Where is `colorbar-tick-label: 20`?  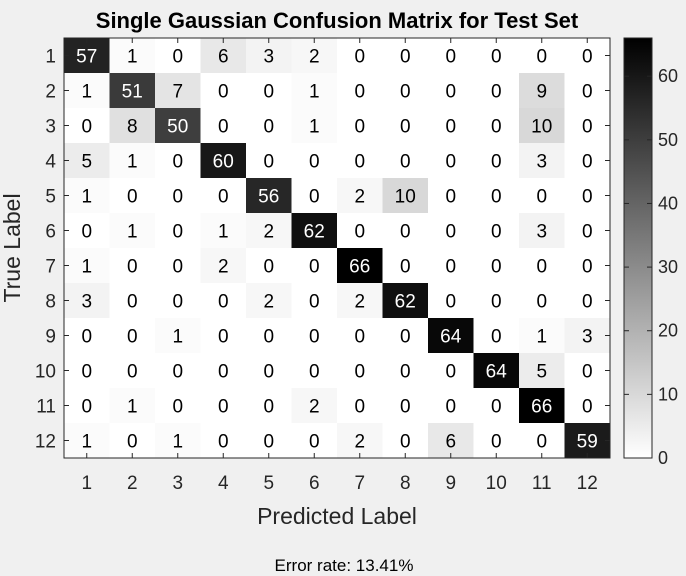
colorbar-tick-label: 20 is located at coordinates (668, 331).